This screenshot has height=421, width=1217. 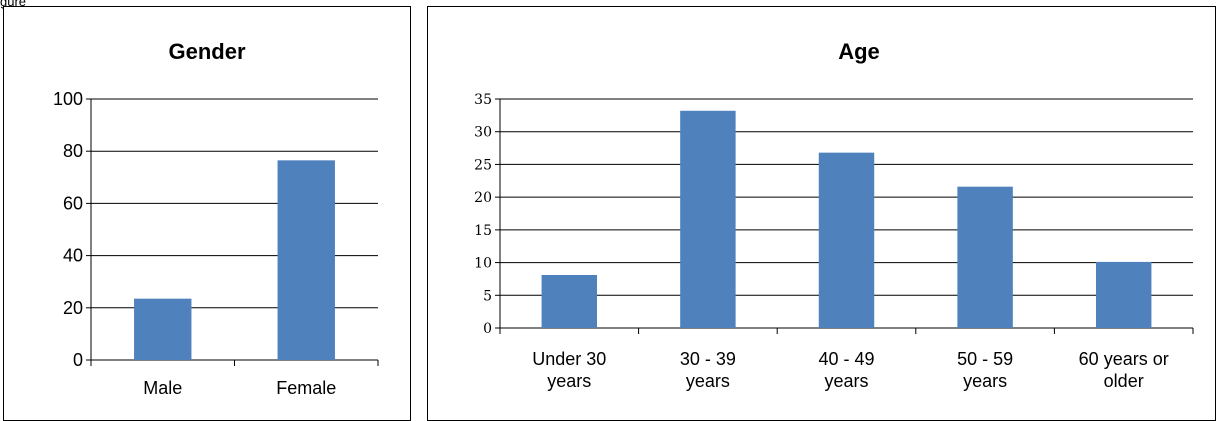 I want to click on y-tick-label: 80, so click(x=73, y=151).